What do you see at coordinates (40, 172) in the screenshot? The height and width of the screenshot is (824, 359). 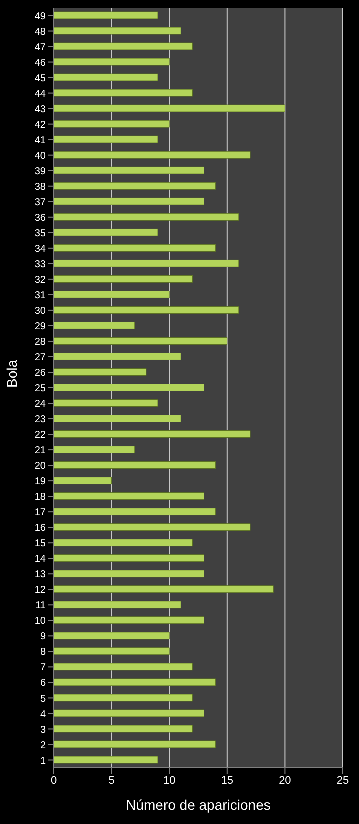 I see `y-tick-label: 39` at bounding box center [40, 172].